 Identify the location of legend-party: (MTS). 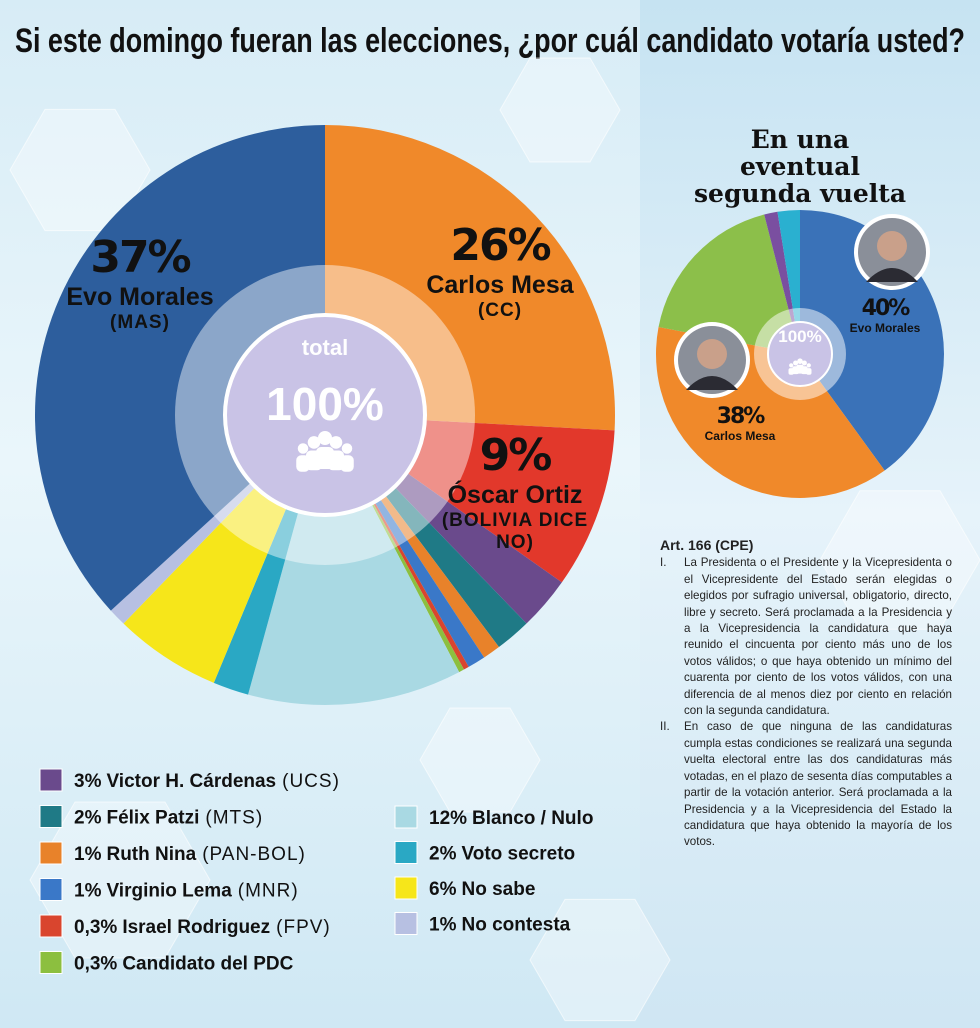
(234, 818).